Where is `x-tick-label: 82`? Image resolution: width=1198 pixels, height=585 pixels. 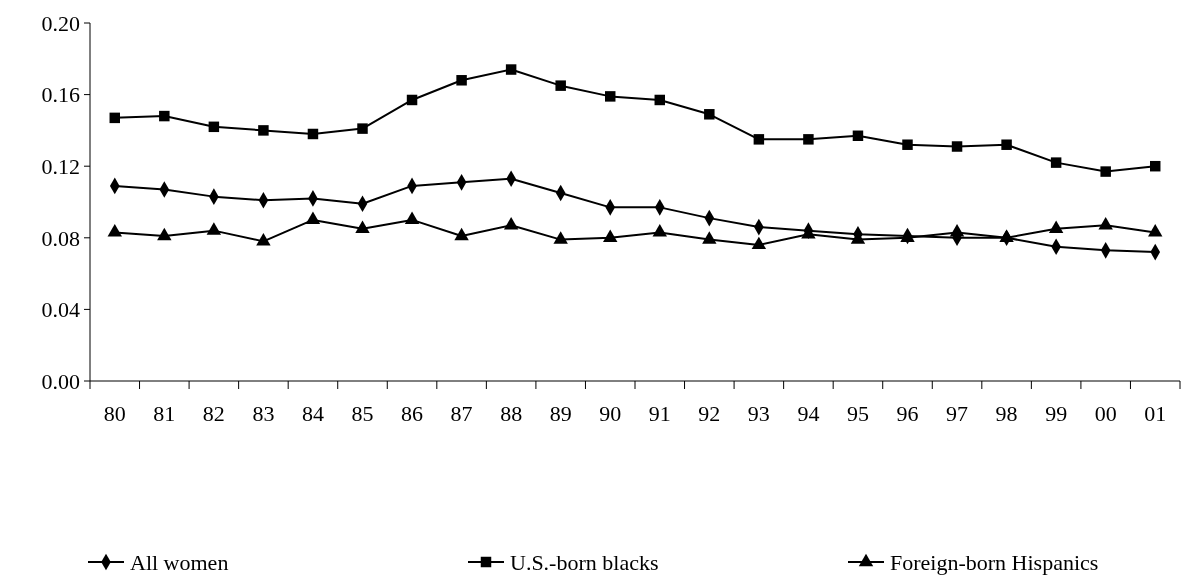
x-tick-label: 82 is located at coordinates (213, 413).